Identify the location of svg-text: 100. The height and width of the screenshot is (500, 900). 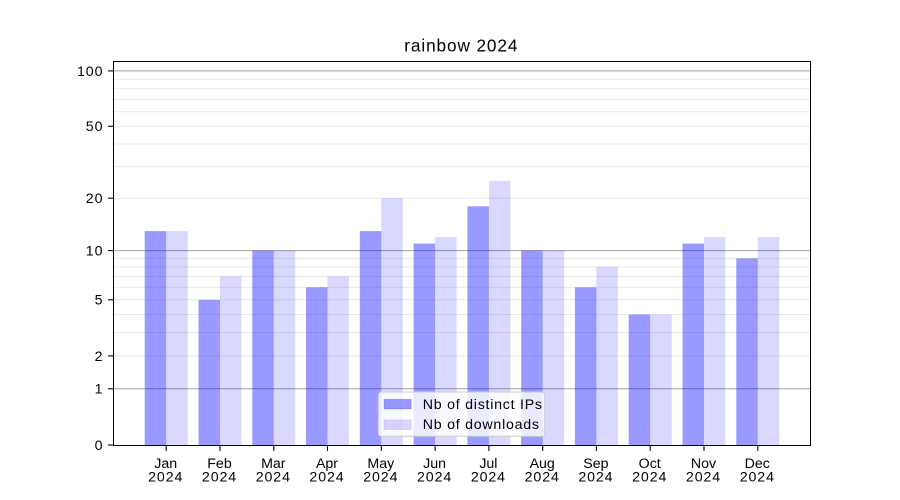
(90, 72).